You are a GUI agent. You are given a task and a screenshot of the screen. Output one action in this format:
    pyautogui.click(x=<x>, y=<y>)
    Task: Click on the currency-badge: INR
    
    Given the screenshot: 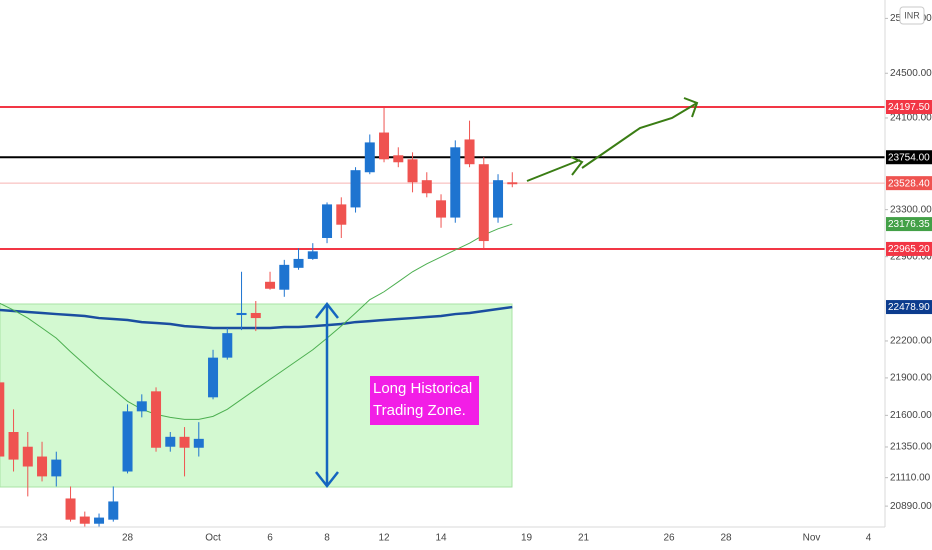 What is the action you would take?
    pyautogui.click(x=912, y=15)
    